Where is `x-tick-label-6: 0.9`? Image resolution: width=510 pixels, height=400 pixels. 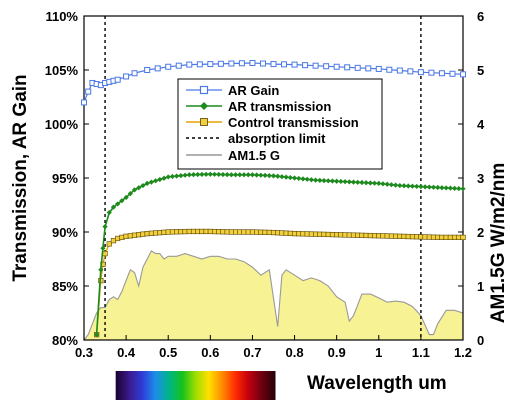
x-tick-label-6: 0.9 is located at coordinates (337, 352).